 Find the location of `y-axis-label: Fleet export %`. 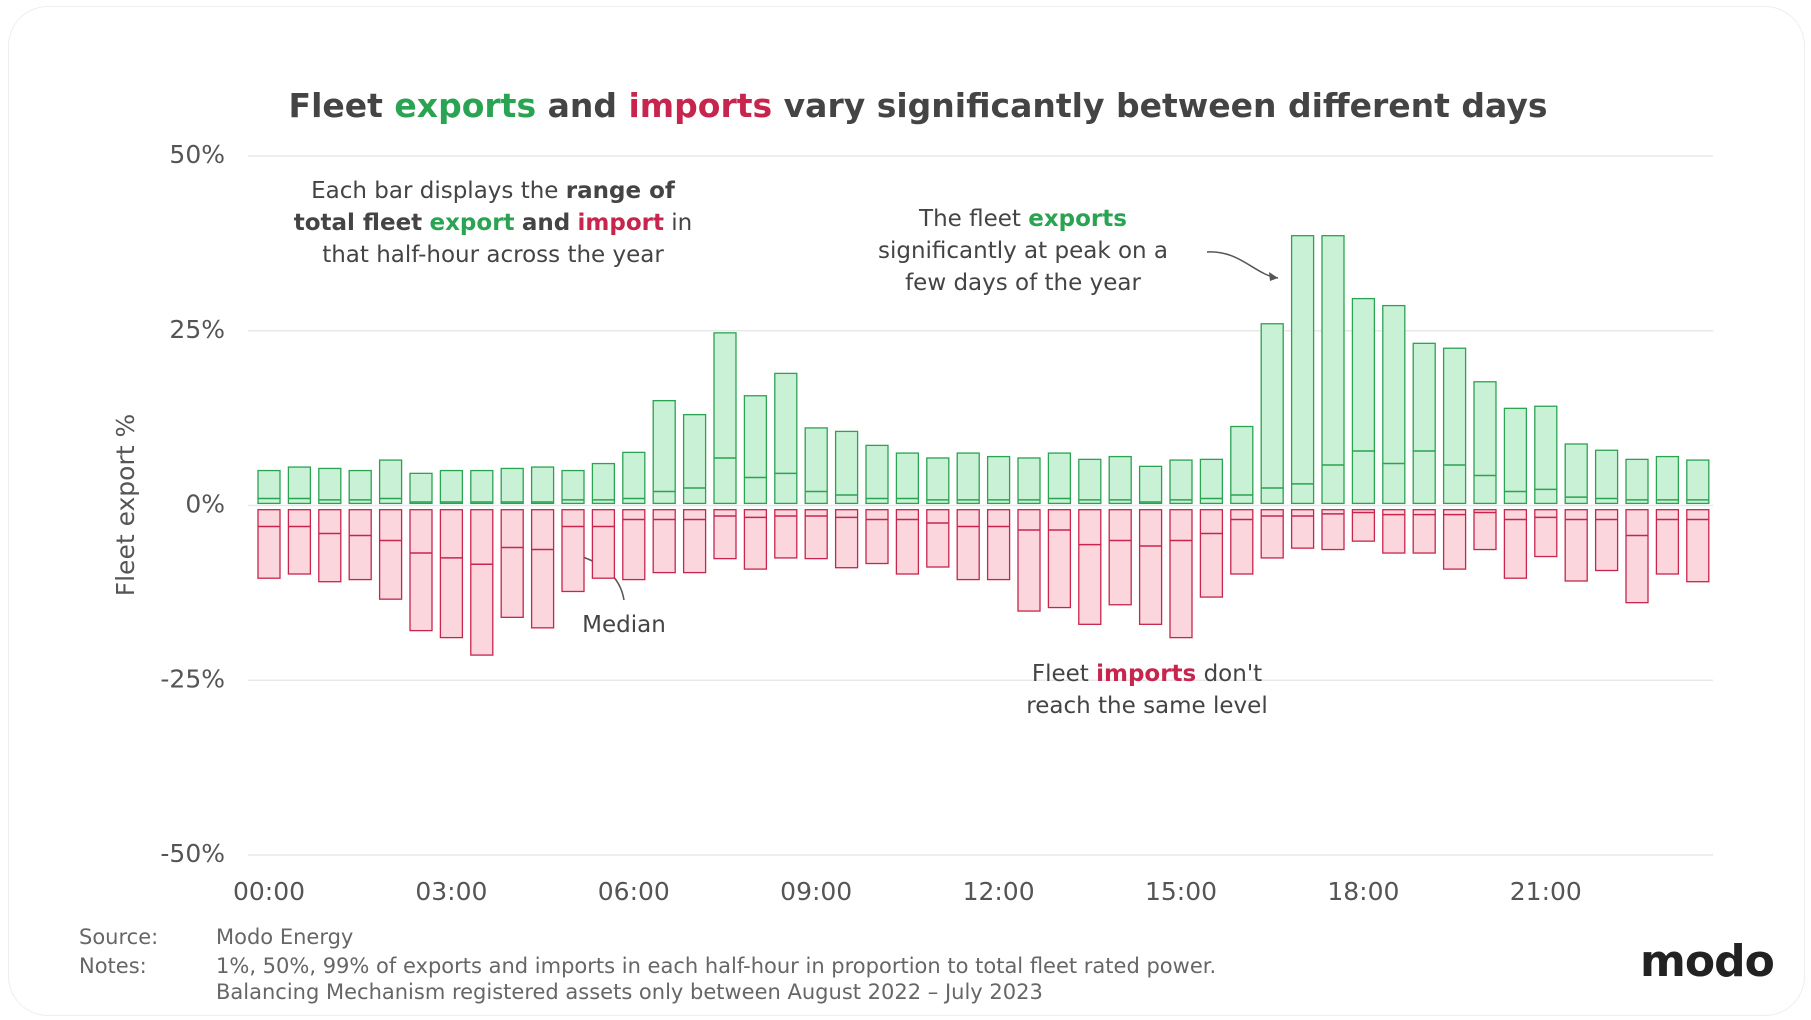

y-axis-label: Fleet export % is located at coordinates (125, 505).